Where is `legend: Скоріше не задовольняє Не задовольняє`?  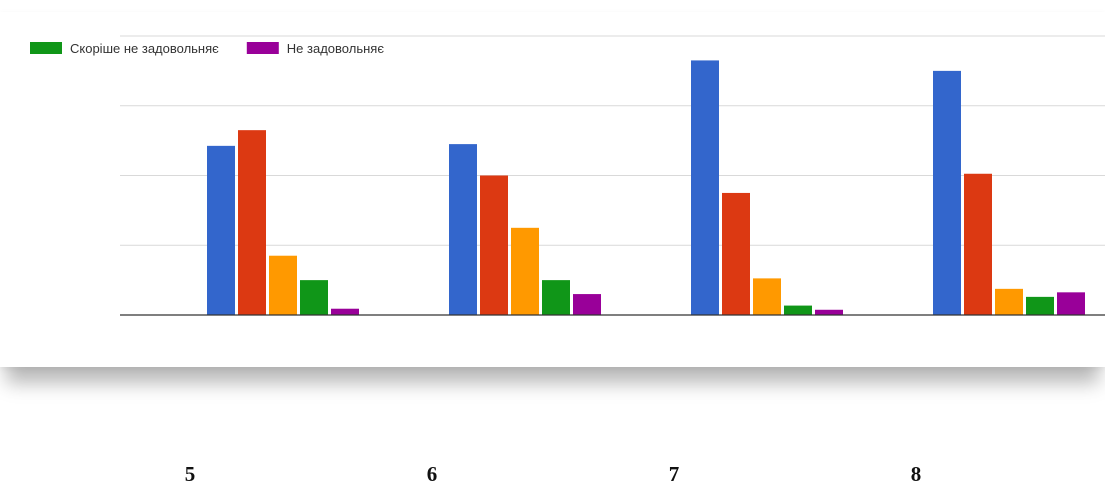 legend: Скоріше не задовольняє Не задовольняє is located at coordinates (207, 48).